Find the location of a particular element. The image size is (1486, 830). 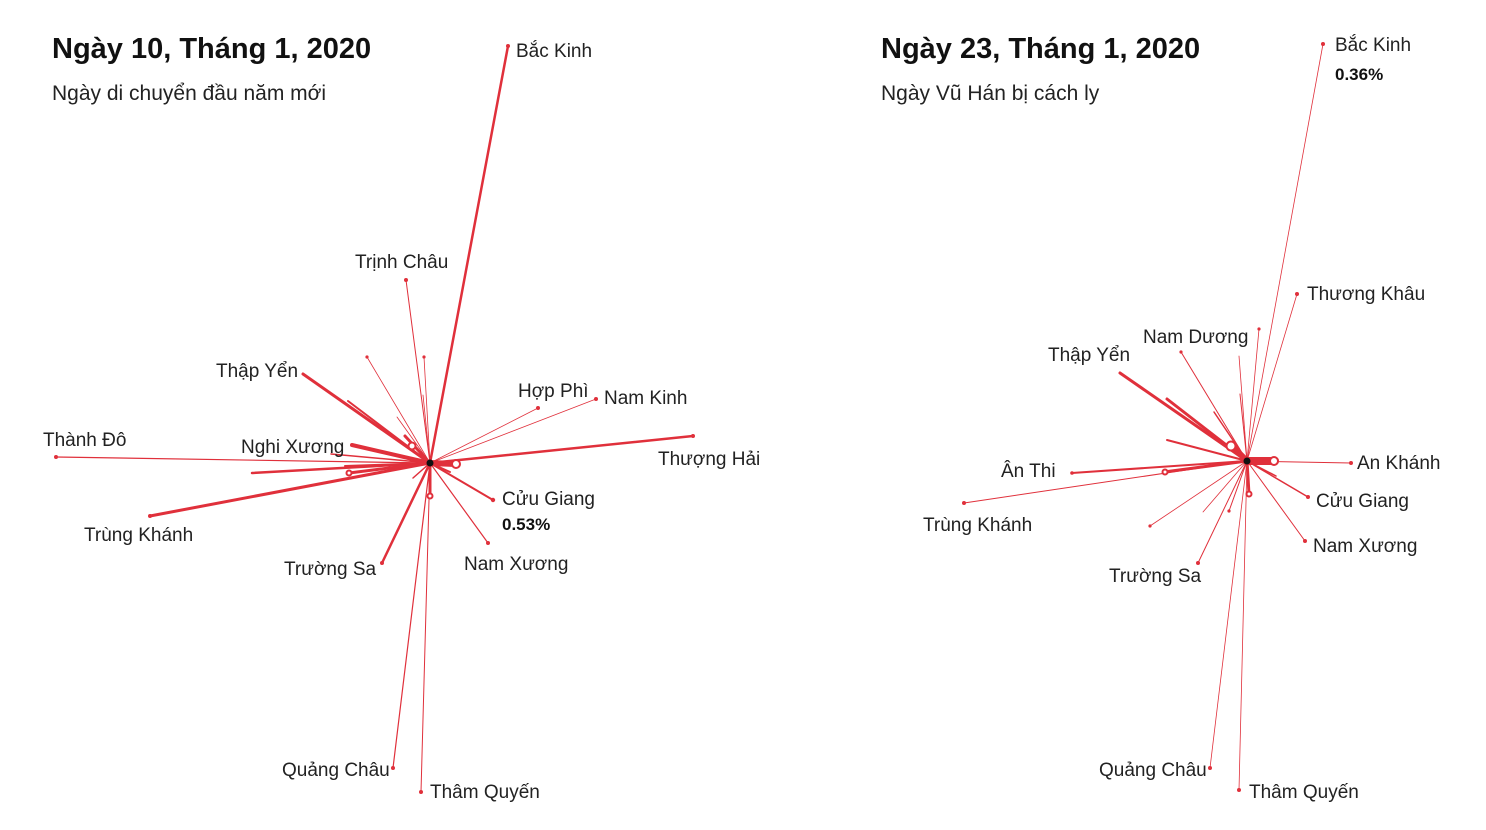

spoke-thuong-khau is located at coordinates (1272, 377).